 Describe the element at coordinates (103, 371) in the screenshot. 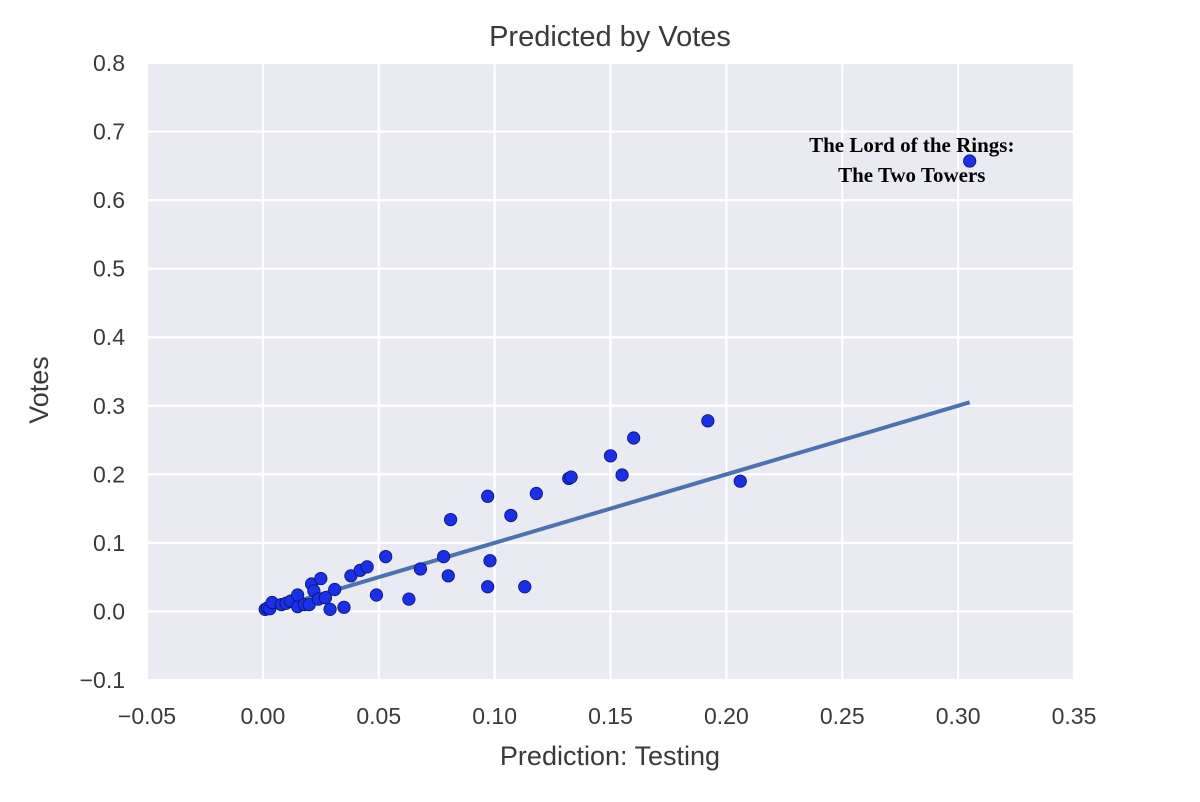

I see `y-tick-labels: −0.1 0.0 0.1 0.2 0.3 0.4 0.5 0.6 0.7 0.8` at that location.